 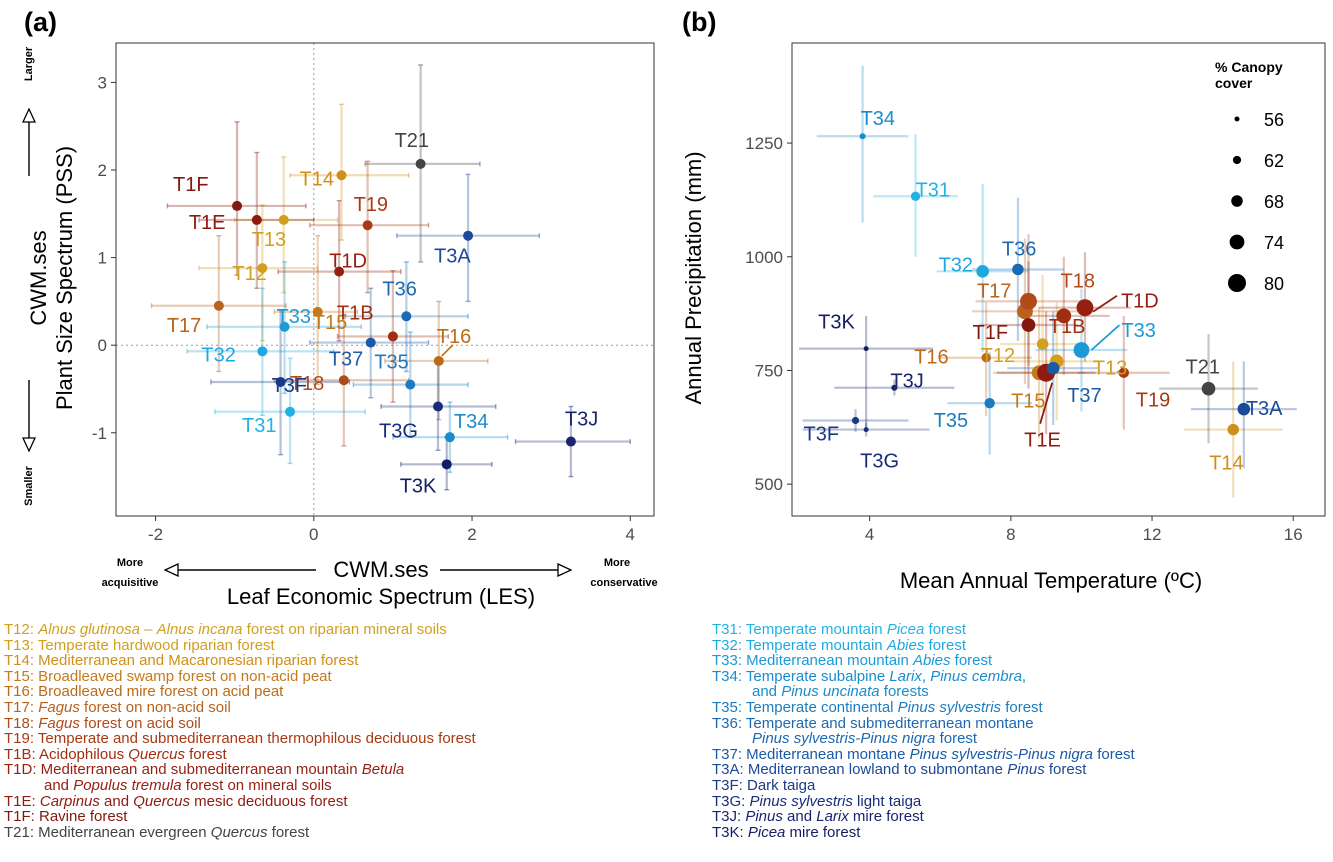 I want to click on b-label-T14: T14, so click(x=1226, y=464).